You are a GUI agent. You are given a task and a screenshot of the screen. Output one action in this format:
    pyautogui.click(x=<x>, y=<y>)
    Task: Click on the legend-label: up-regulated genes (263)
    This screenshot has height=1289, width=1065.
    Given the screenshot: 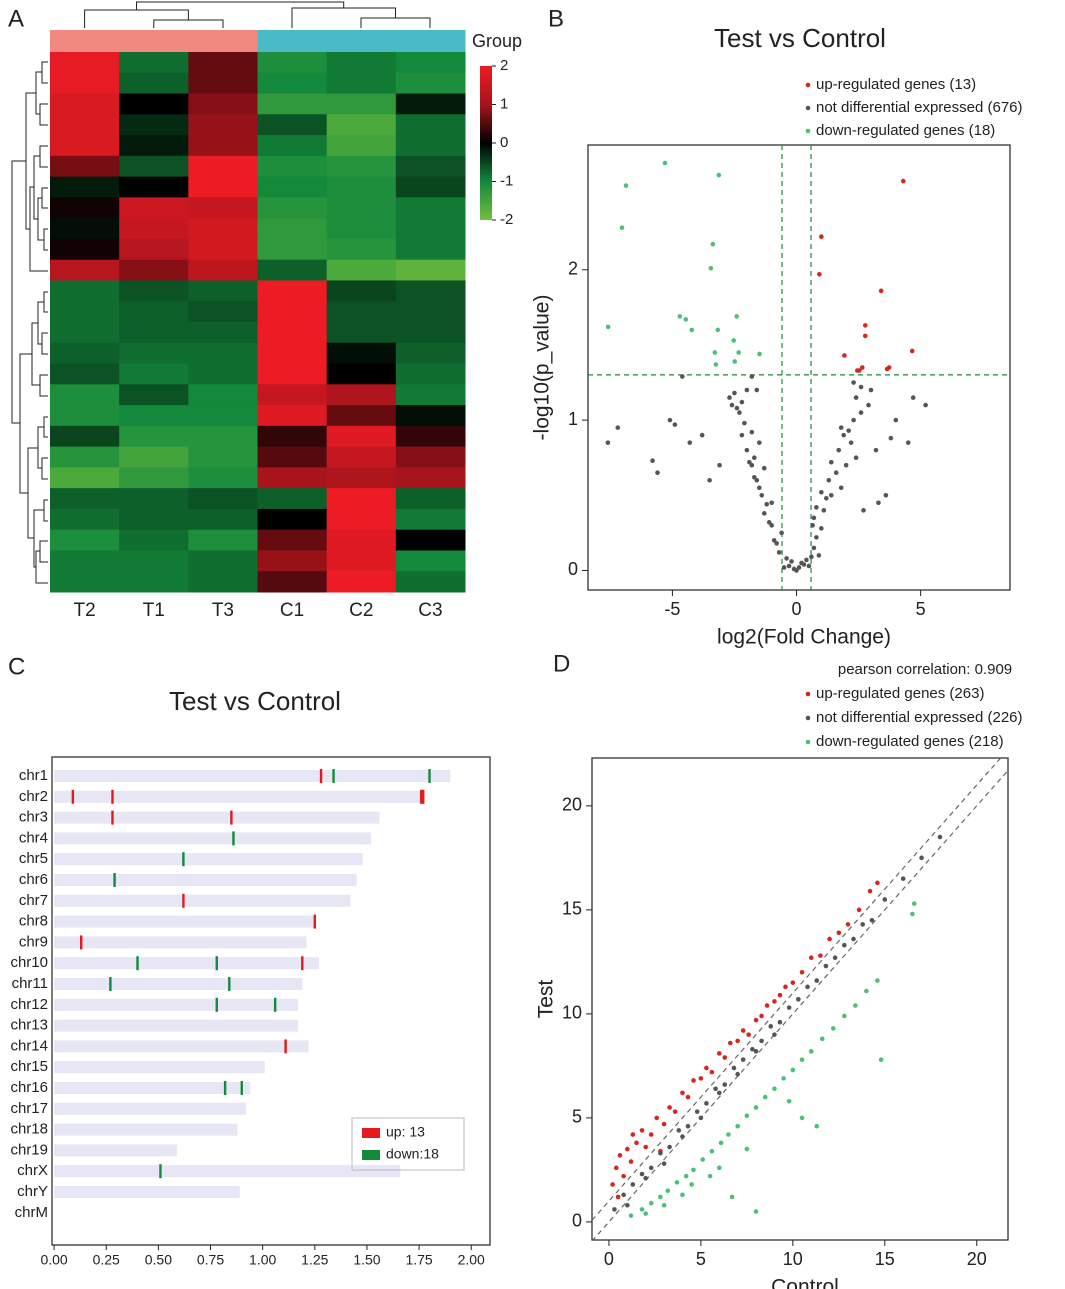 What is the action you would take?
    pyautogui.click(x=900, y=693)
    